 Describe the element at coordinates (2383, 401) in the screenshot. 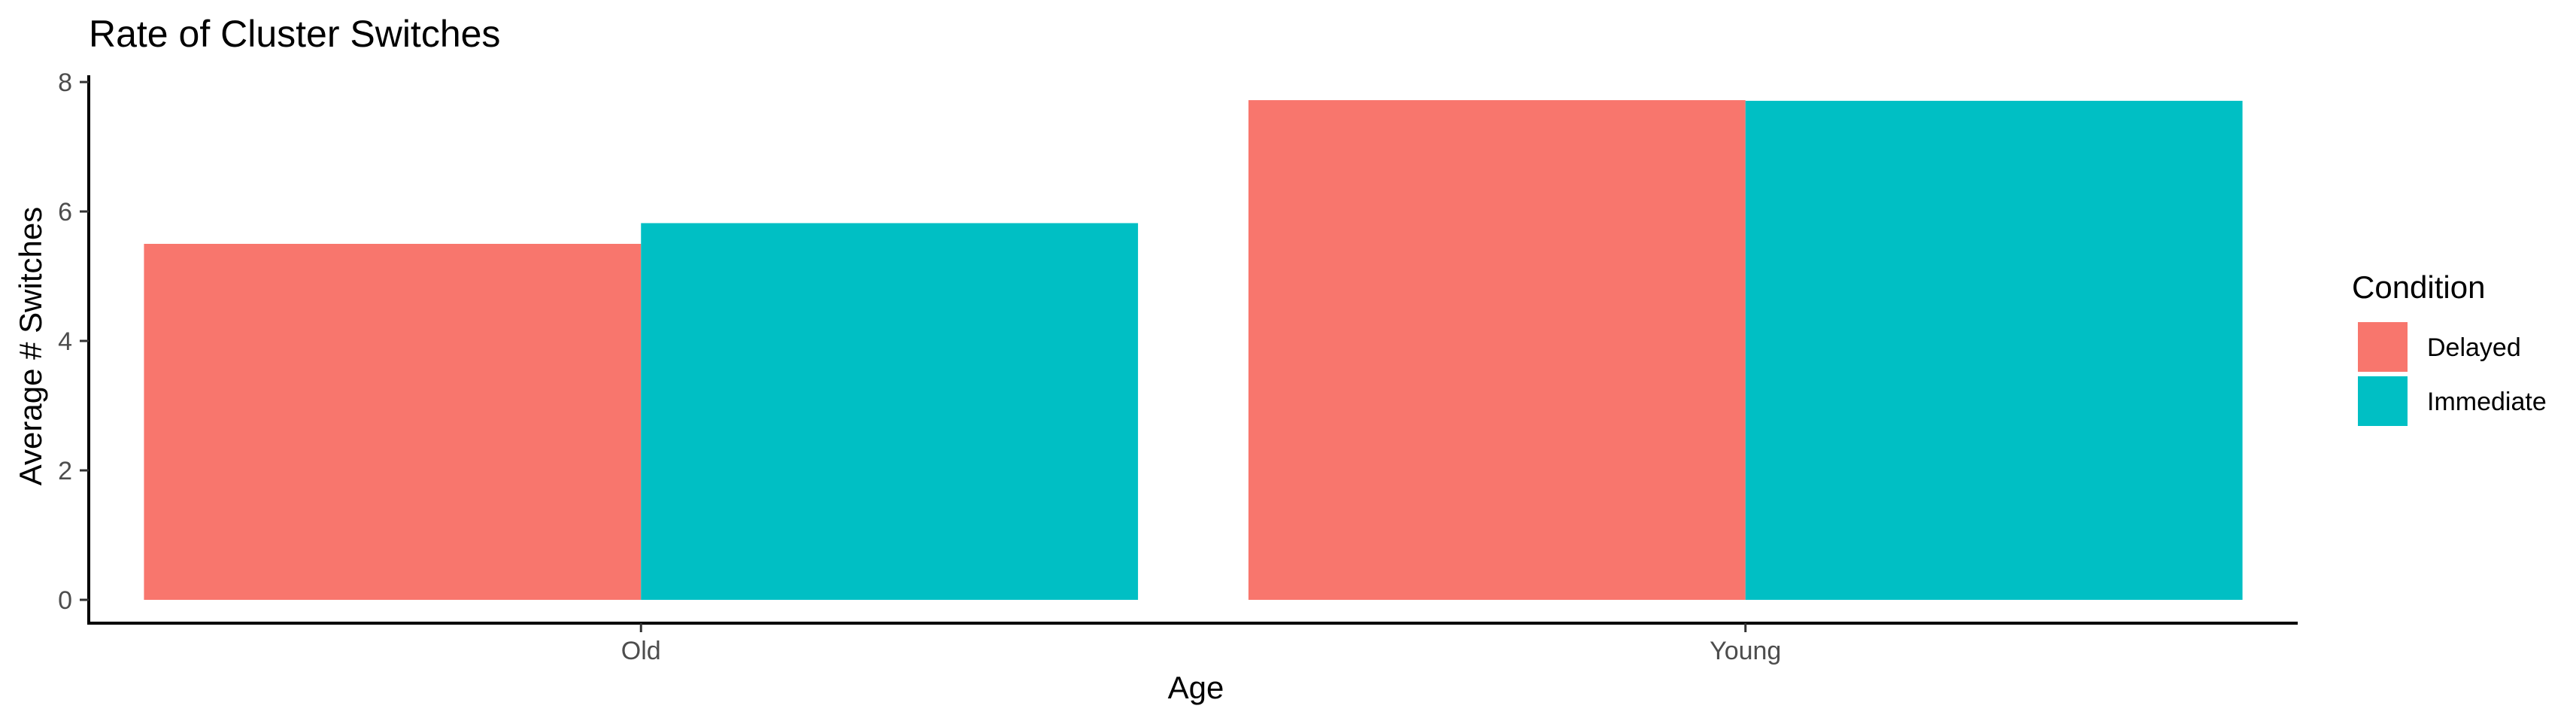

I see `legend-key-immediate` at that location.